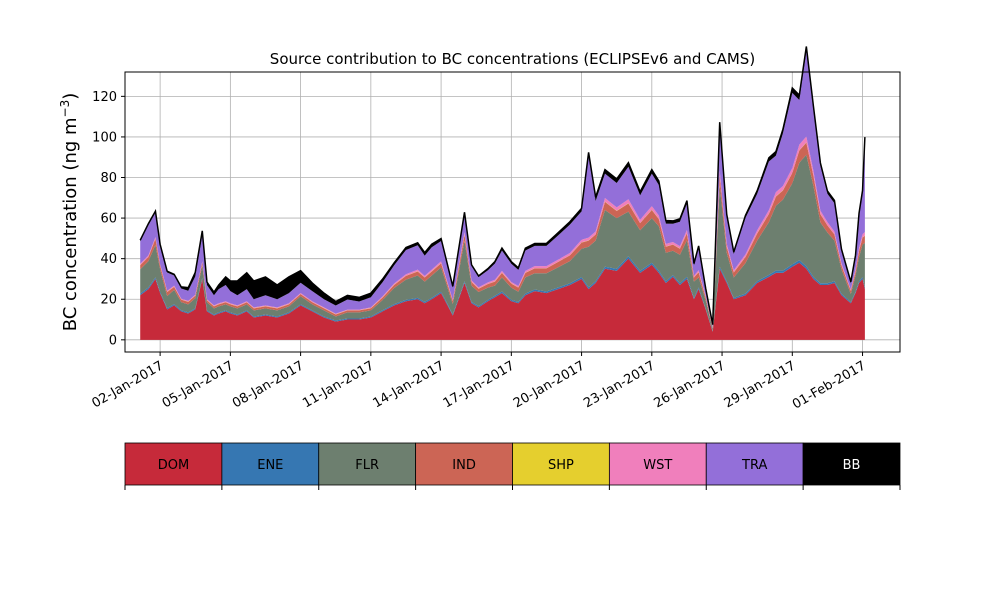 The image size is (1000, 600). I want to click on legend-label-ind: IND, so click(464, 465).